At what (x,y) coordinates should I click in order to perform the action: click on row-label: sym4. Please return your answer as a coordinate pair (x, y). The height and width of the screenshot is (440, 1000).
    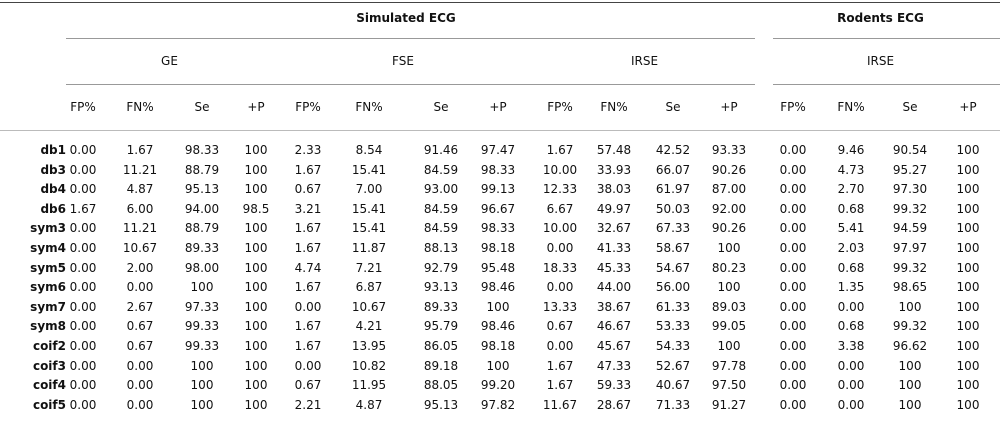
    Looking at the image, I should click on (48, 248).